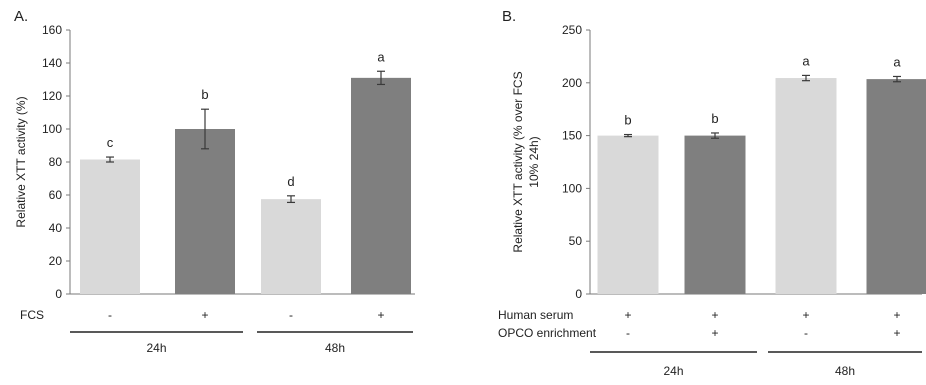 Image resolution: width=926 pixels, height=385 pixels. I want to click on y-tick-label: 20, so click(56, 261).